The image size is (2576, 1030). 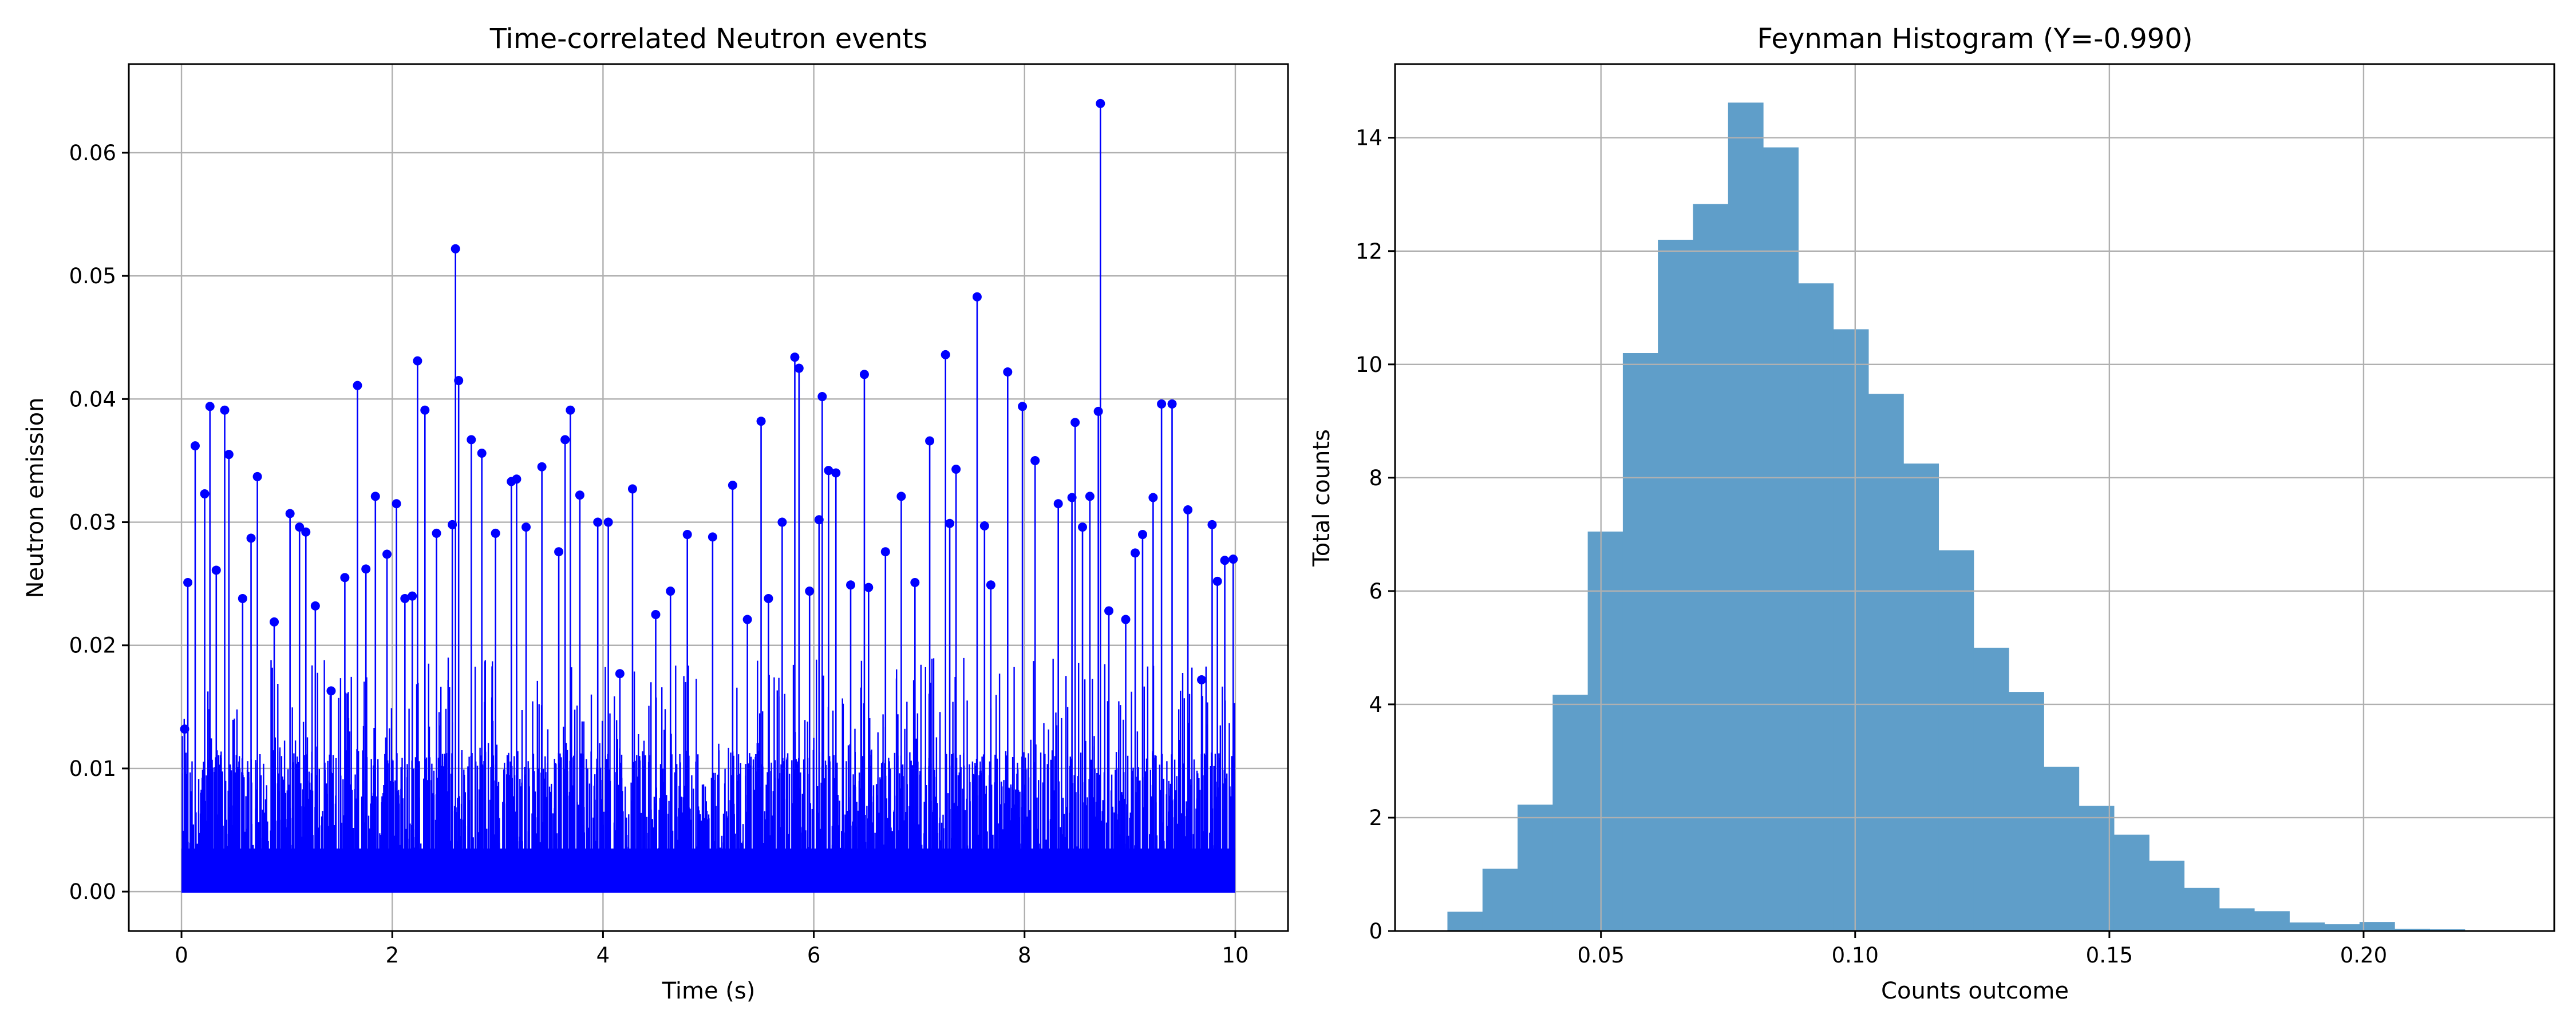 I want to click on feynman-histogram-x-tick-label: 0.20, so click(x=2363, y=955).